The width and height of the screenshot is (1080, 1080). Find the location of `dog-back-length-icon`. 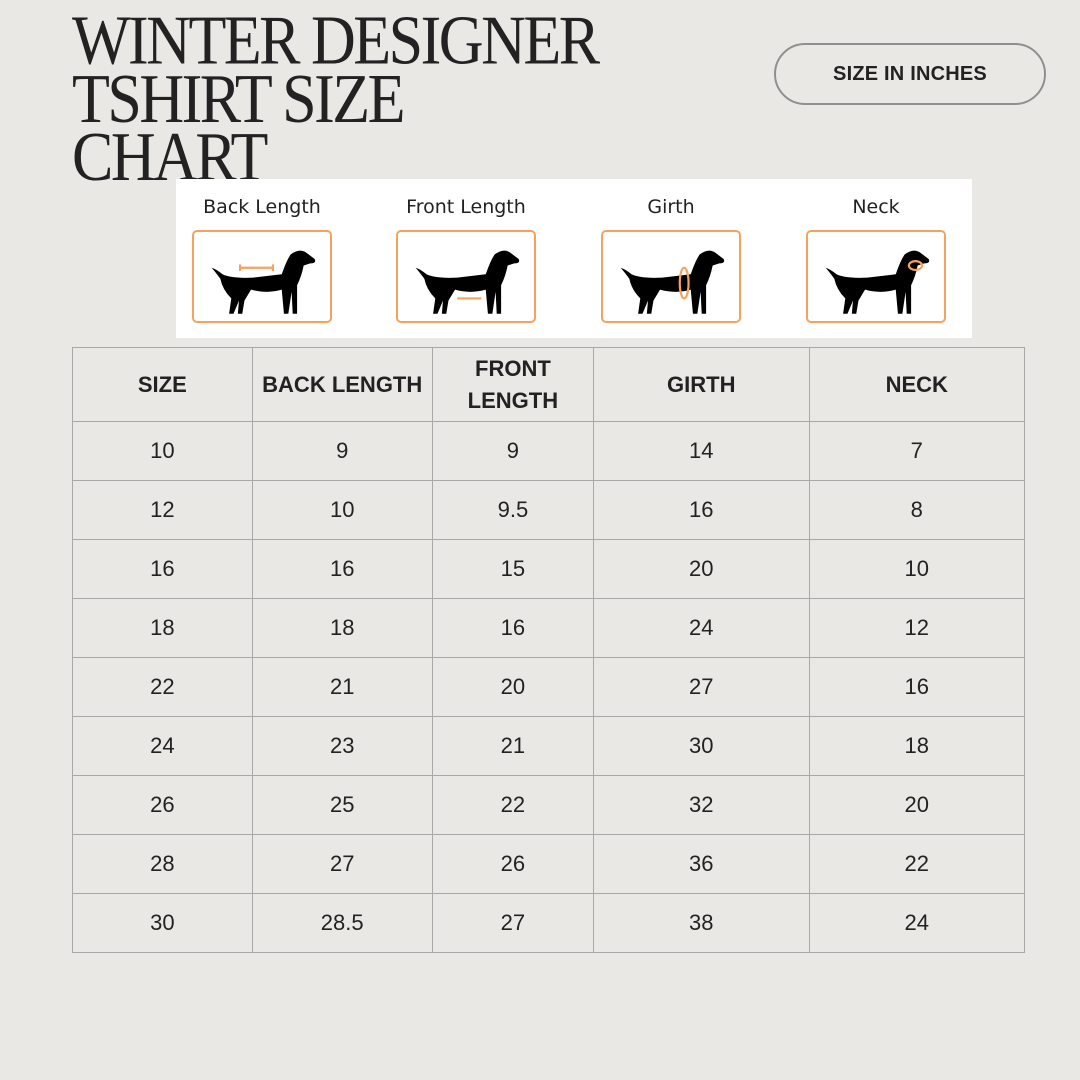

dog-back-length-icon is located at coordinates (263, 282).